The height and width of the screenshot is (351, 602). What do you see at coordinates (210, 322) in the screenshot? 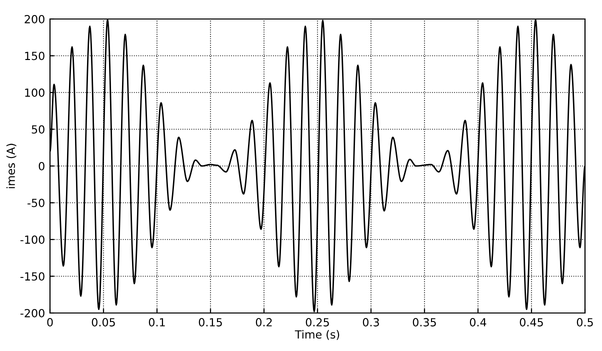
I see `x-tick-label: 0.15` at bounding box center [210, 322].